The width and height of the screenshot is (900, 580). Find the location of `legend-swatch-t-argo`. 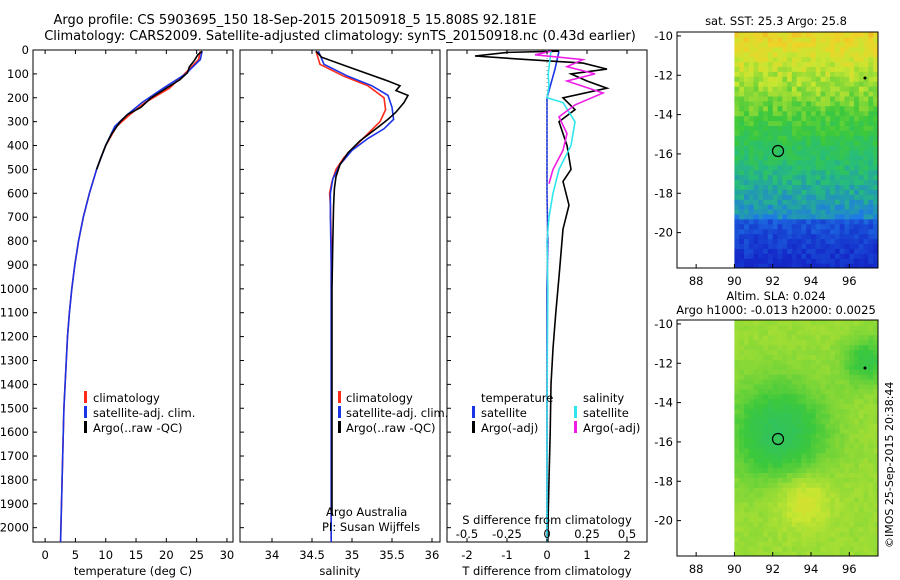

legend-swatch-t-argo is located at coordinates (473, 427).